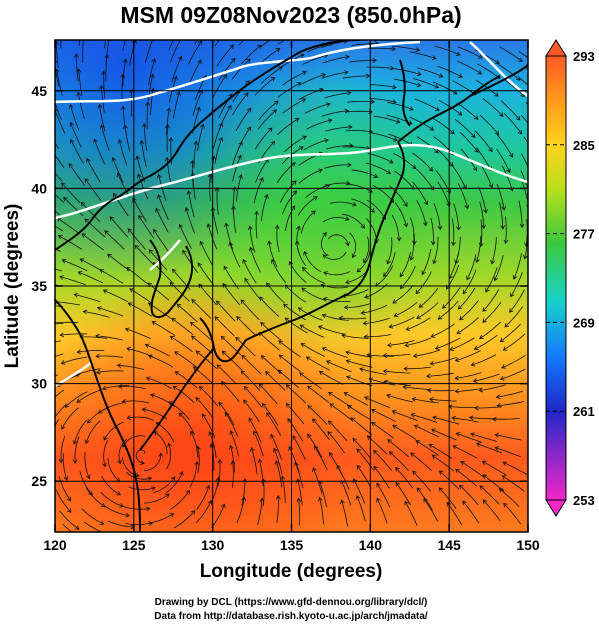 Image resolution: width=599 pixels, height=630 pixels. What do you see at coordinates (165, 255) in the screenshot?
I see `isotherm-contour-west` at bounding box center [165, 255].